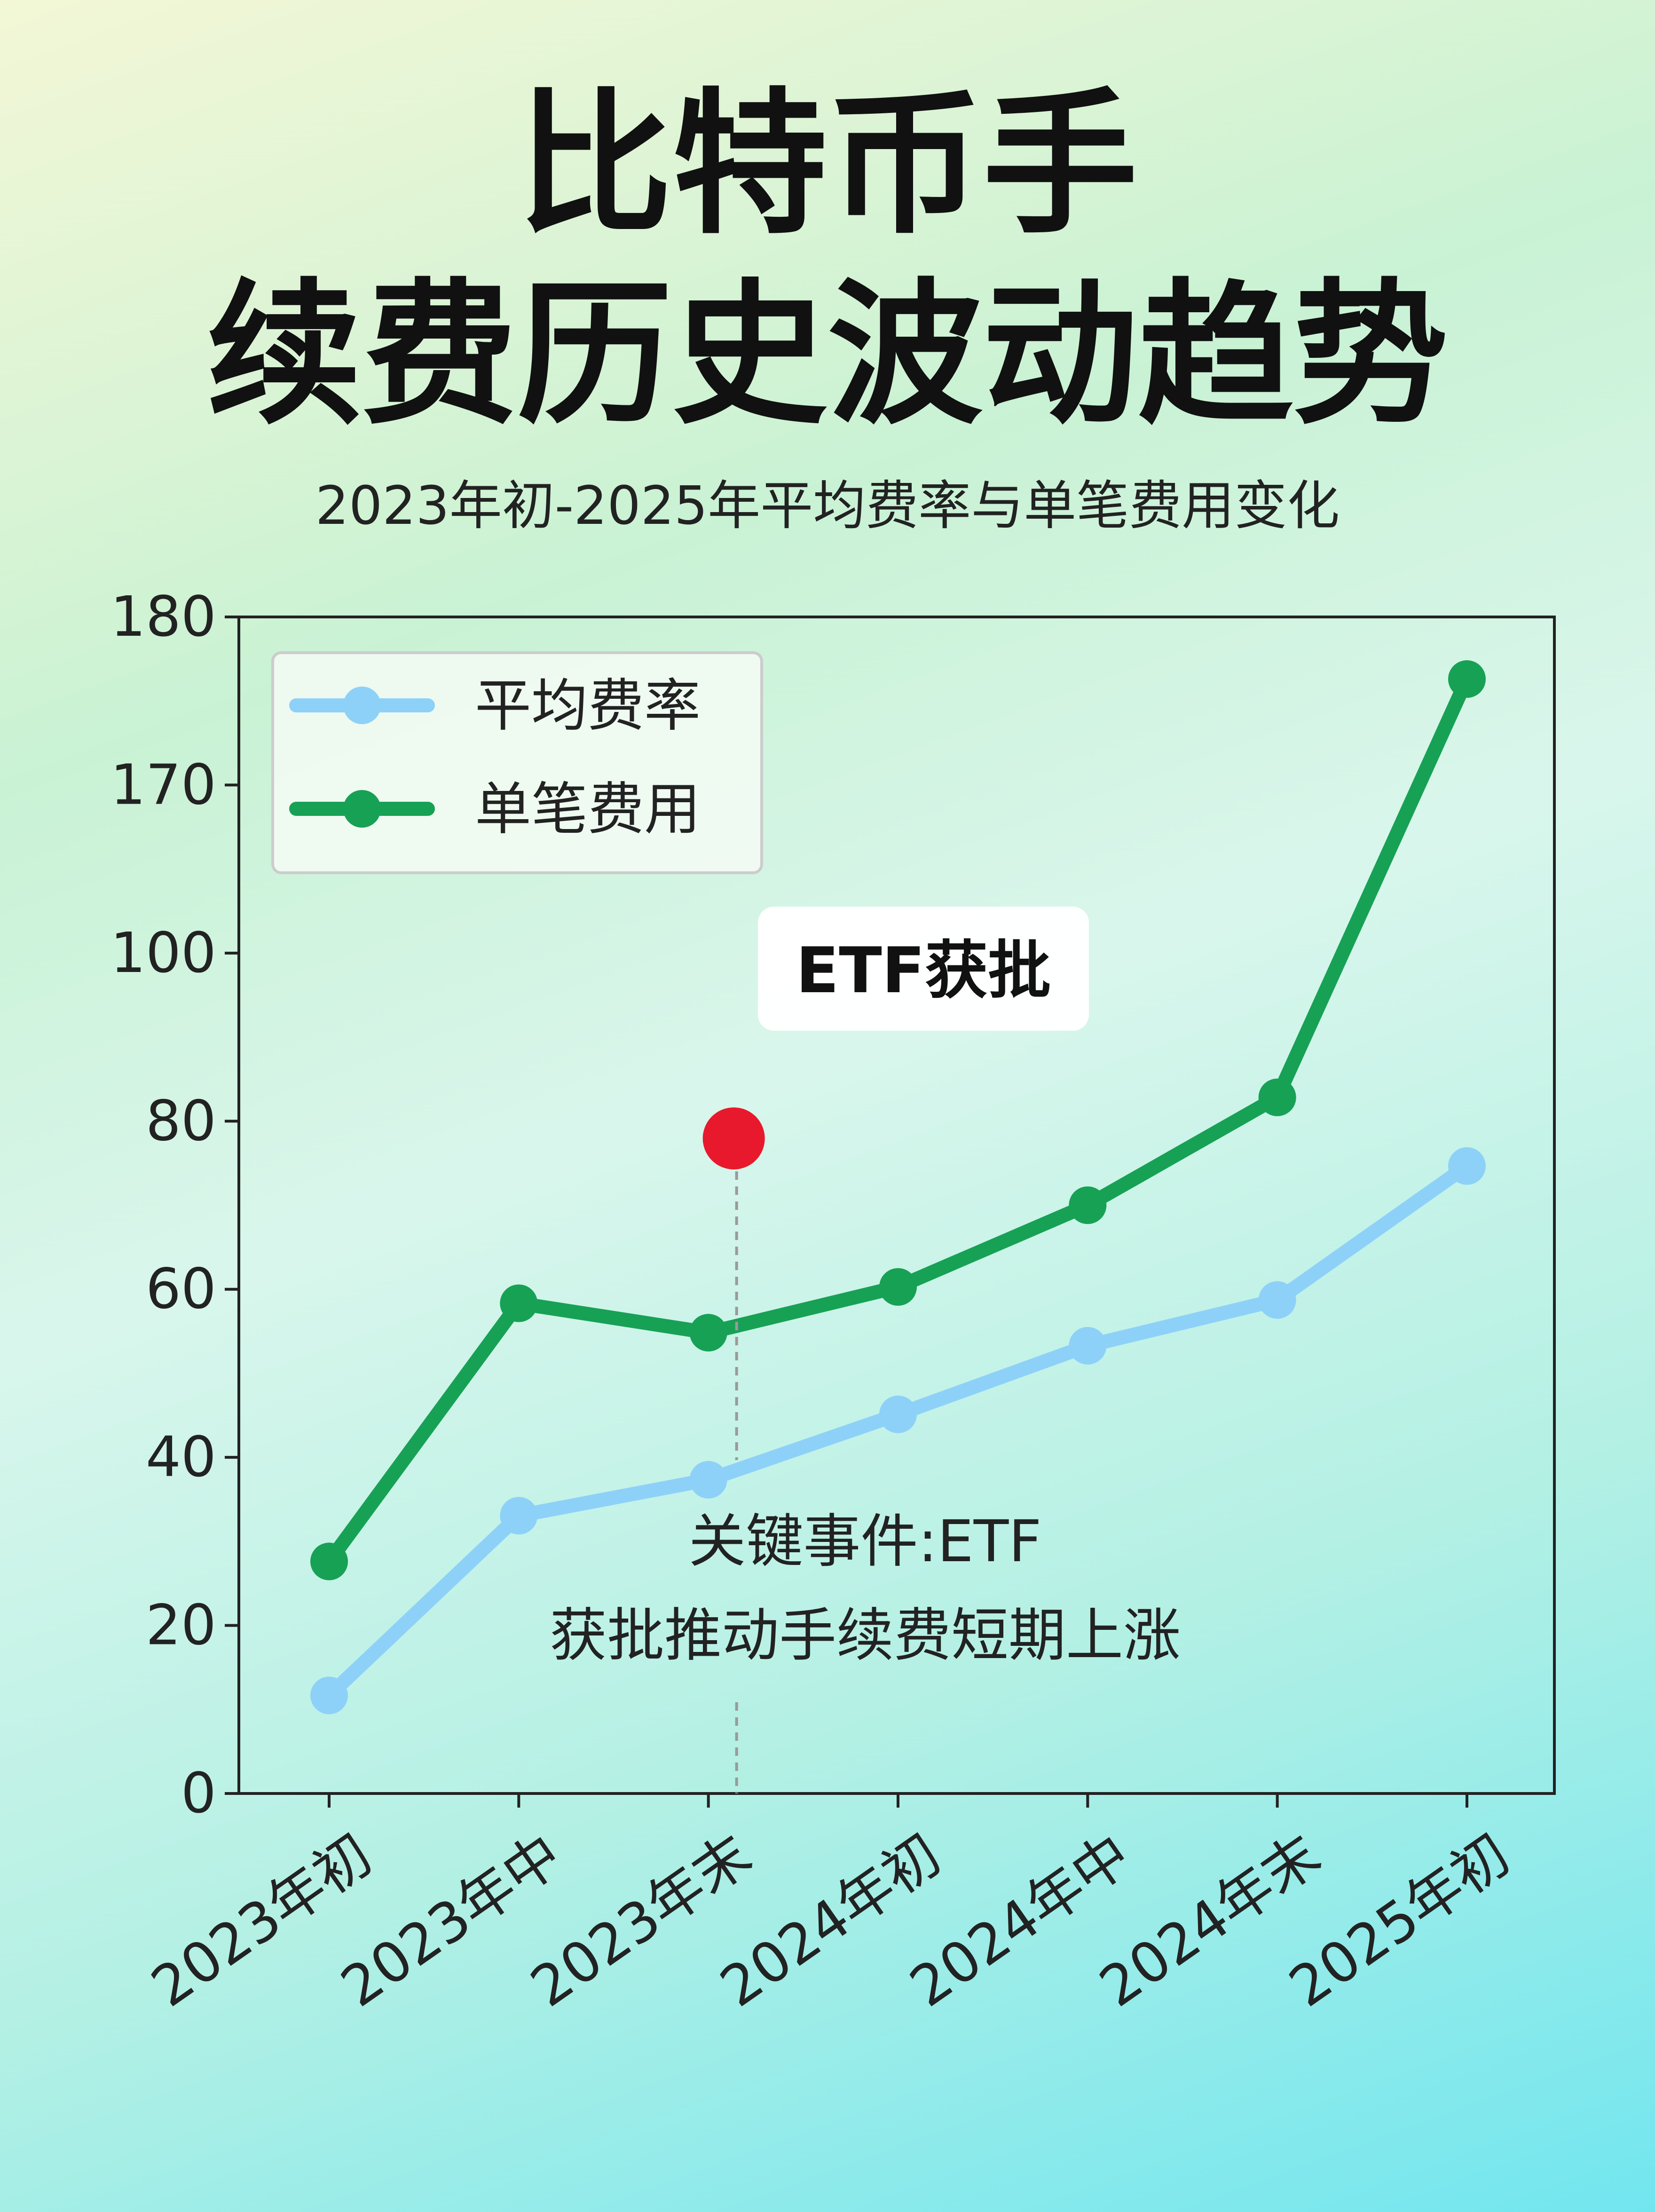 The image size is (1655, 2212). I want to click on y-tick-label: 60, so click(181, 1288).